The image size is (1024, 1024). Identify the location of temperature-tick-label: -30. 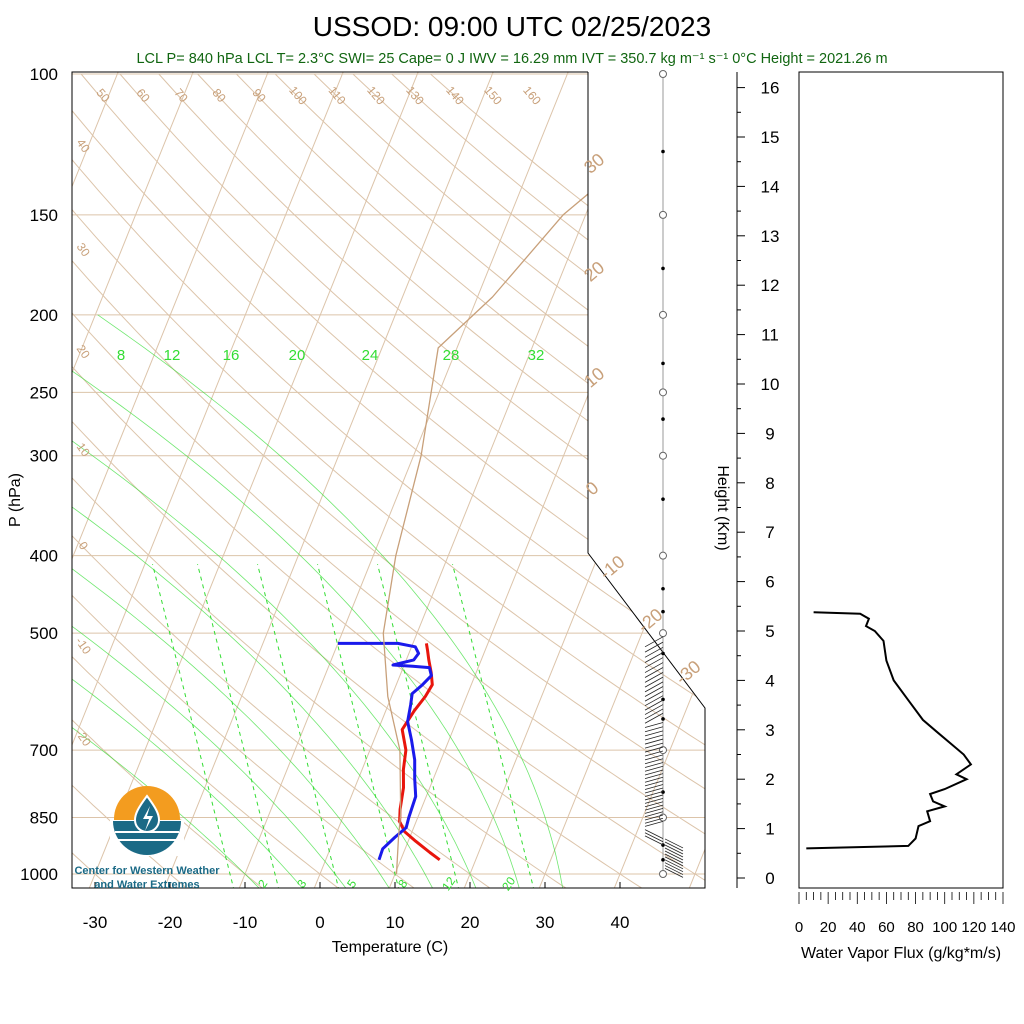
(95, 922).